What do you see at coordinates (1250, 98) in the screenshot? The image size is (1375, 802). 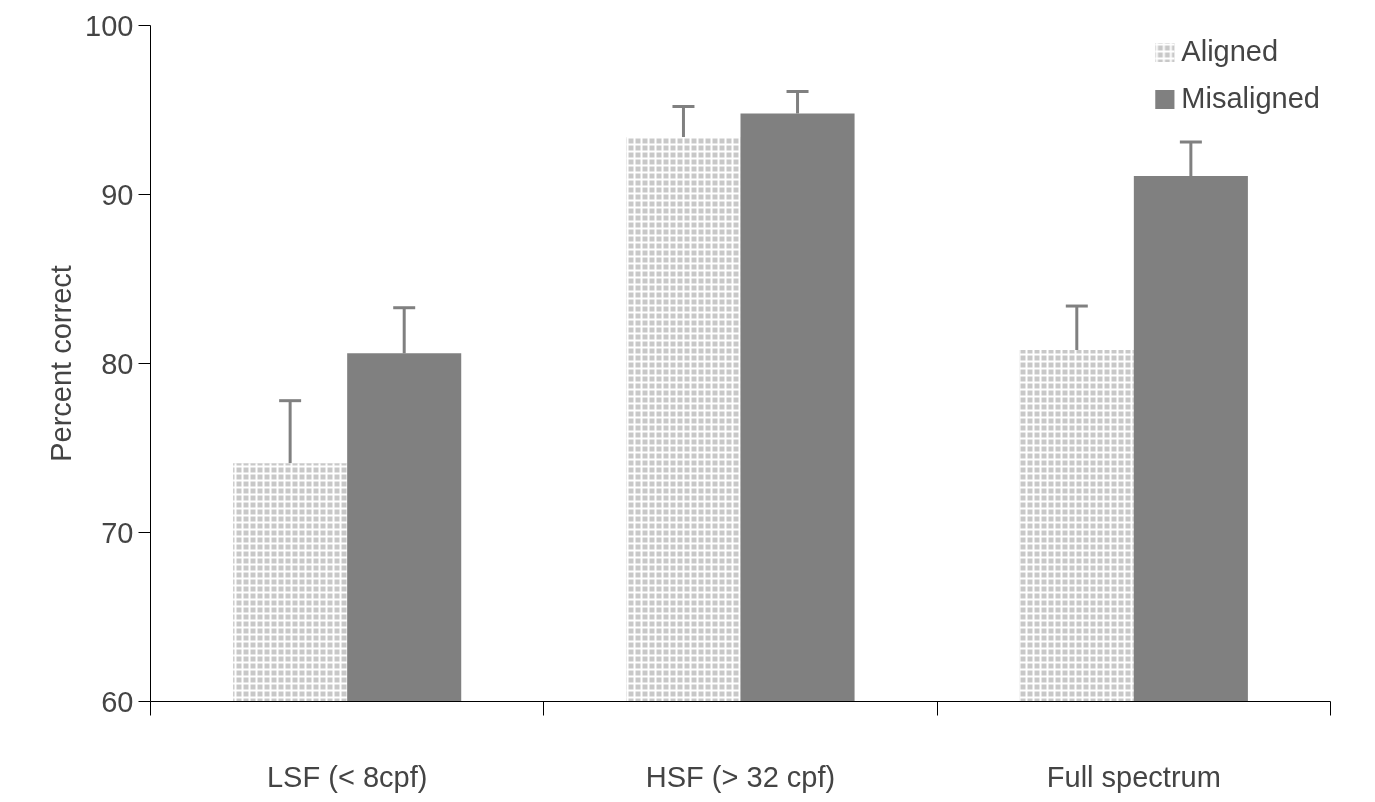 I see `legend-label: Misaligned` at bounding box center [1250, 98].